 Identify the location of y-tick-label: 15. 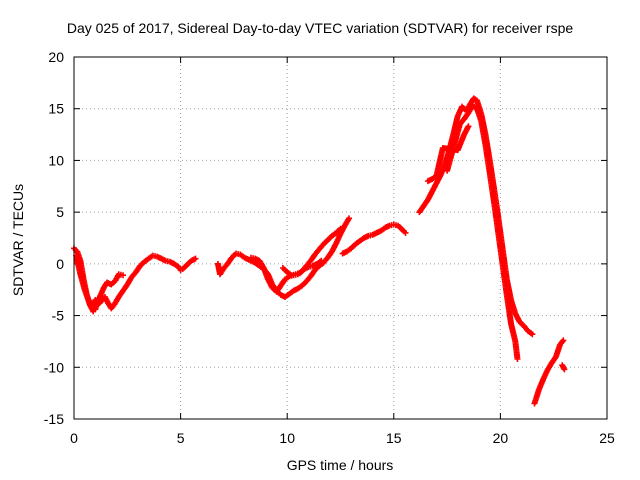
(56, 109).